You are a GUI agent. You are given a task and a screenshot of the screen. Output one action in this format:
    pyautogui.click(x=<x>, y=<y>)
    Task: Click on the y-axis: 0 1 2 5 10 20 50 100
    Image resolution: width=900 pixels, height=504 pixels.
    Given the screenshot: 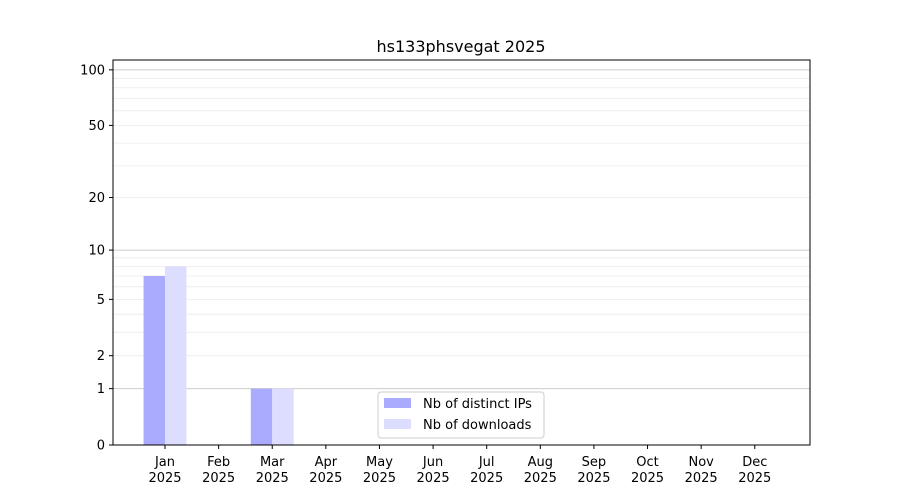 What is the action you would take?
    pyautogui.click(x=96, y=258)
    